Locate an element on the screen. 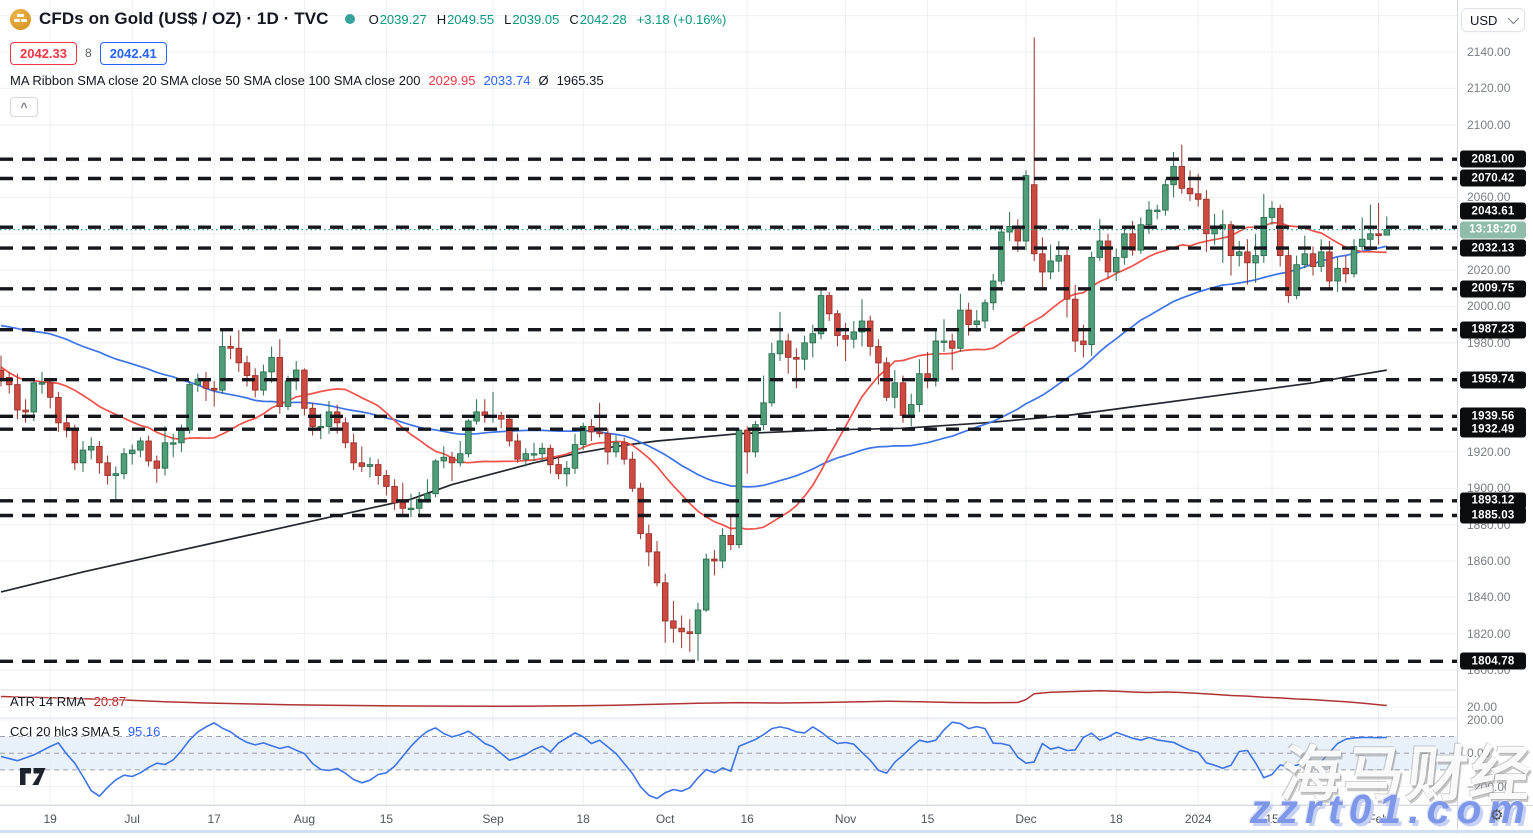 This screenshot has height=838, width=1533. ohlc-pair: H2049.55 is located at coordinates (465, 19).